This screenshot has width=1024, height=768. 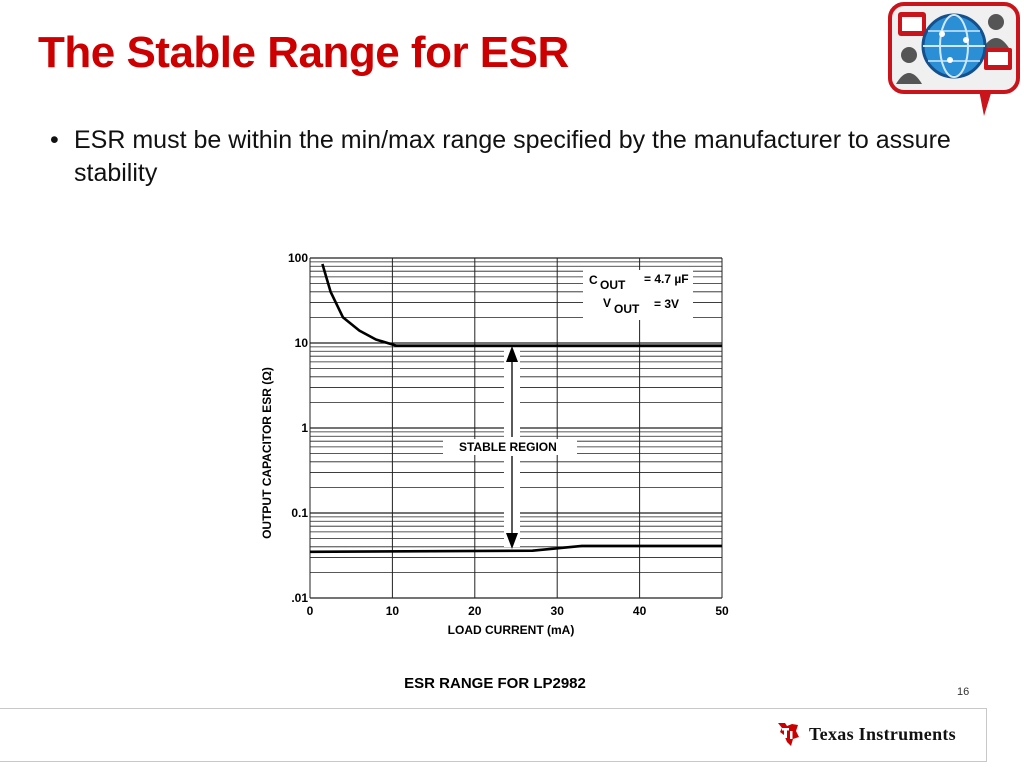 I want to click on x-tick-label: 20, so click(x=475, y=611).